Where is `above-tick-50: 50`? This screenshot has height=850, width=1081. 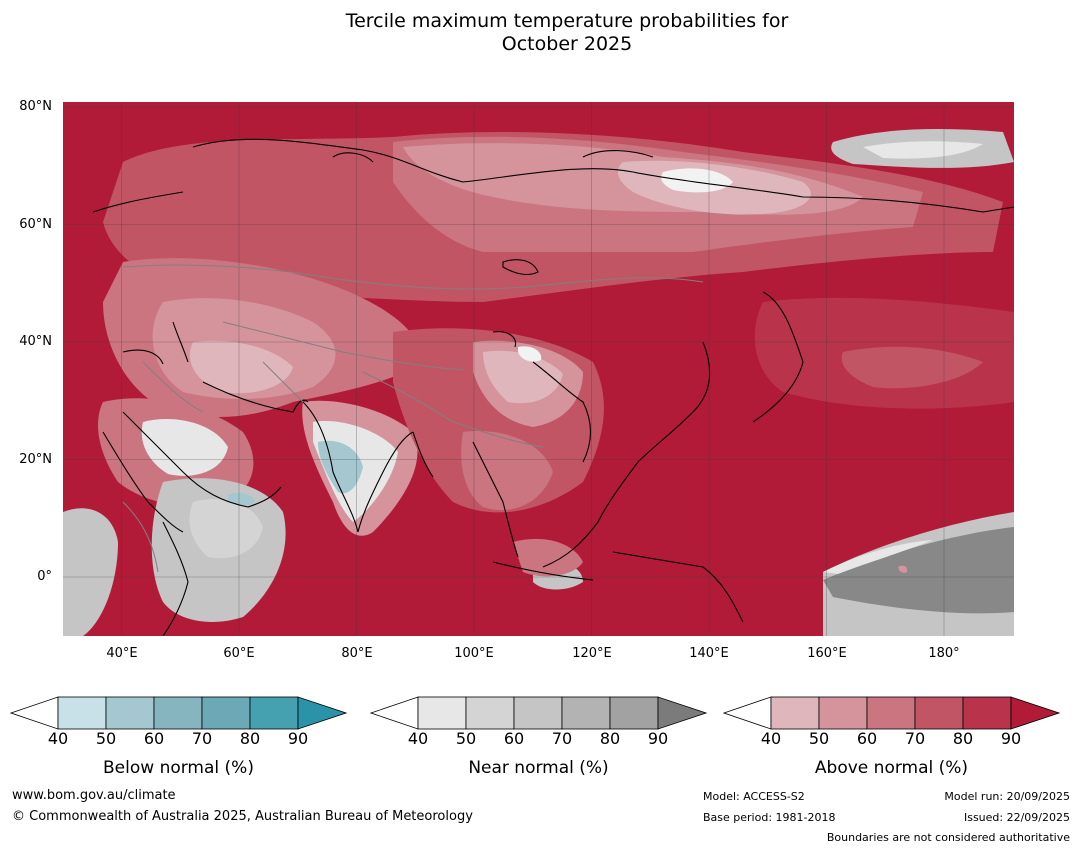
above-tick-50: 50 is located at coordinates (819, 738).